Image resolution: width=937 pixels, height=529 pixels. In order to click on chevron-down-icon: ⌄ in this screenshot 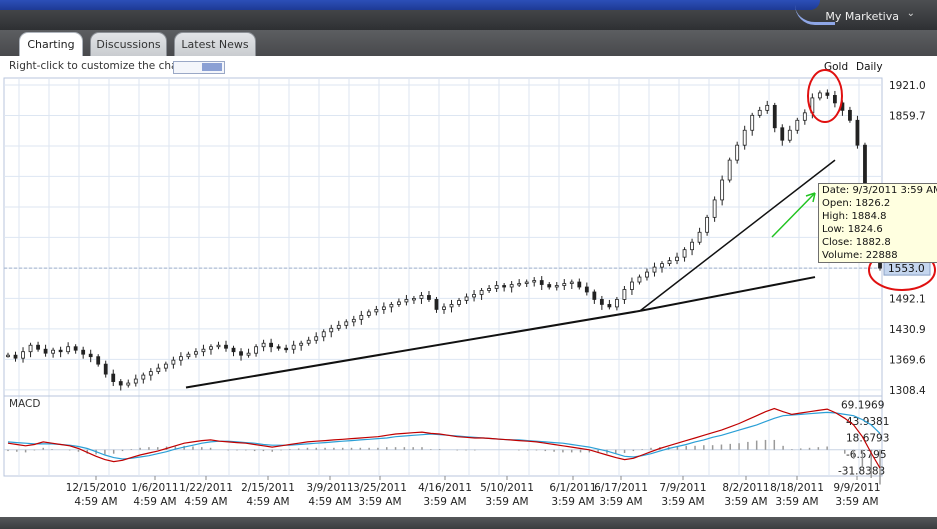, I will do `click(910, 13)`.